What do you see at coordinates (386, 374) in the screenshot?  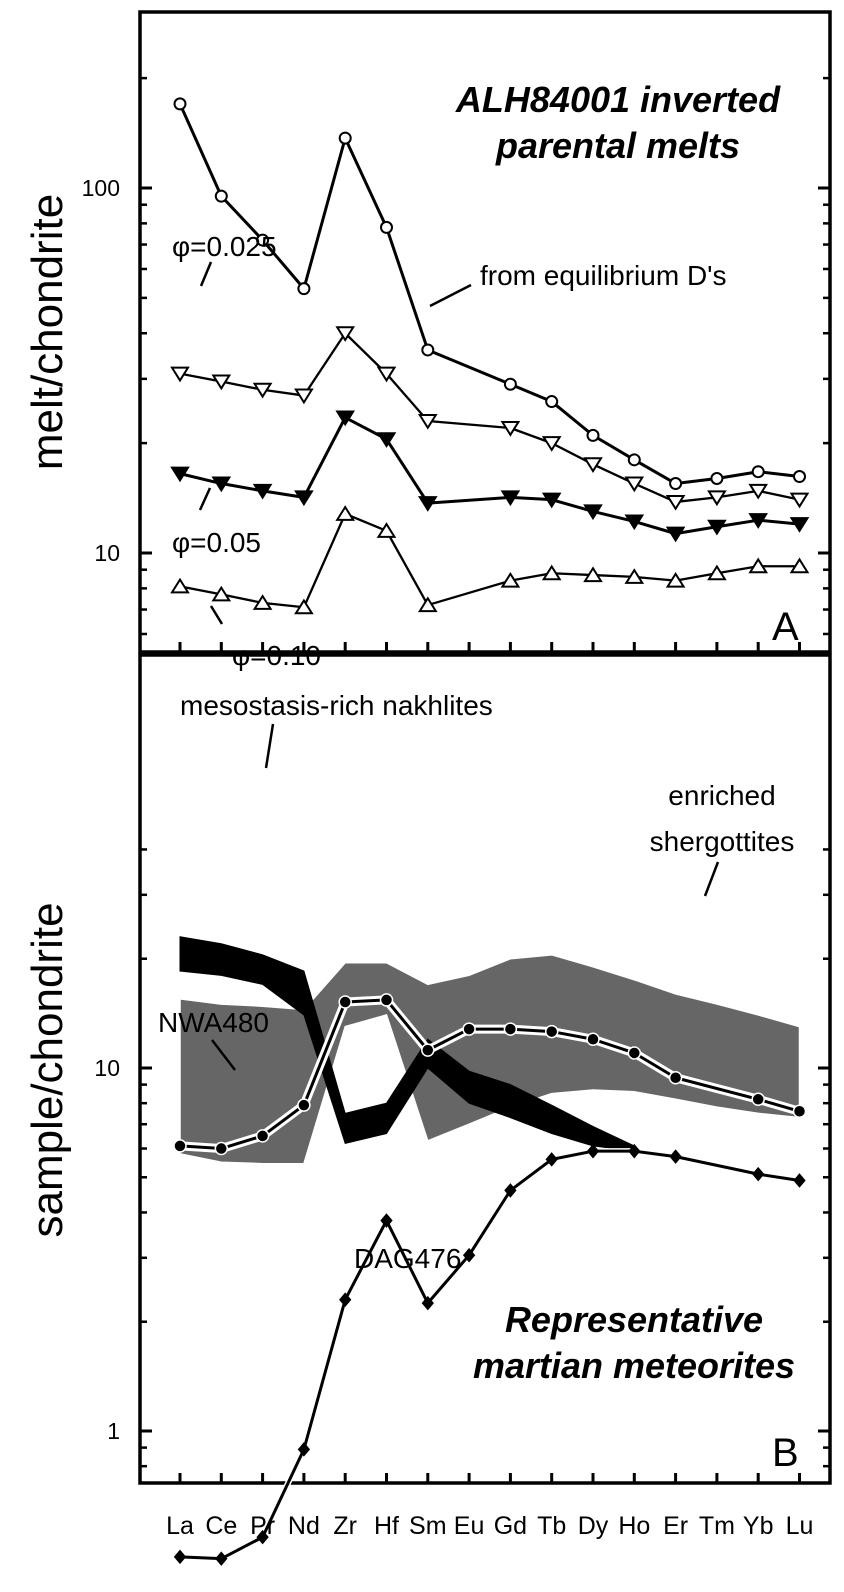 I see `point--0-025-hf` at bounding box center [386, 374].